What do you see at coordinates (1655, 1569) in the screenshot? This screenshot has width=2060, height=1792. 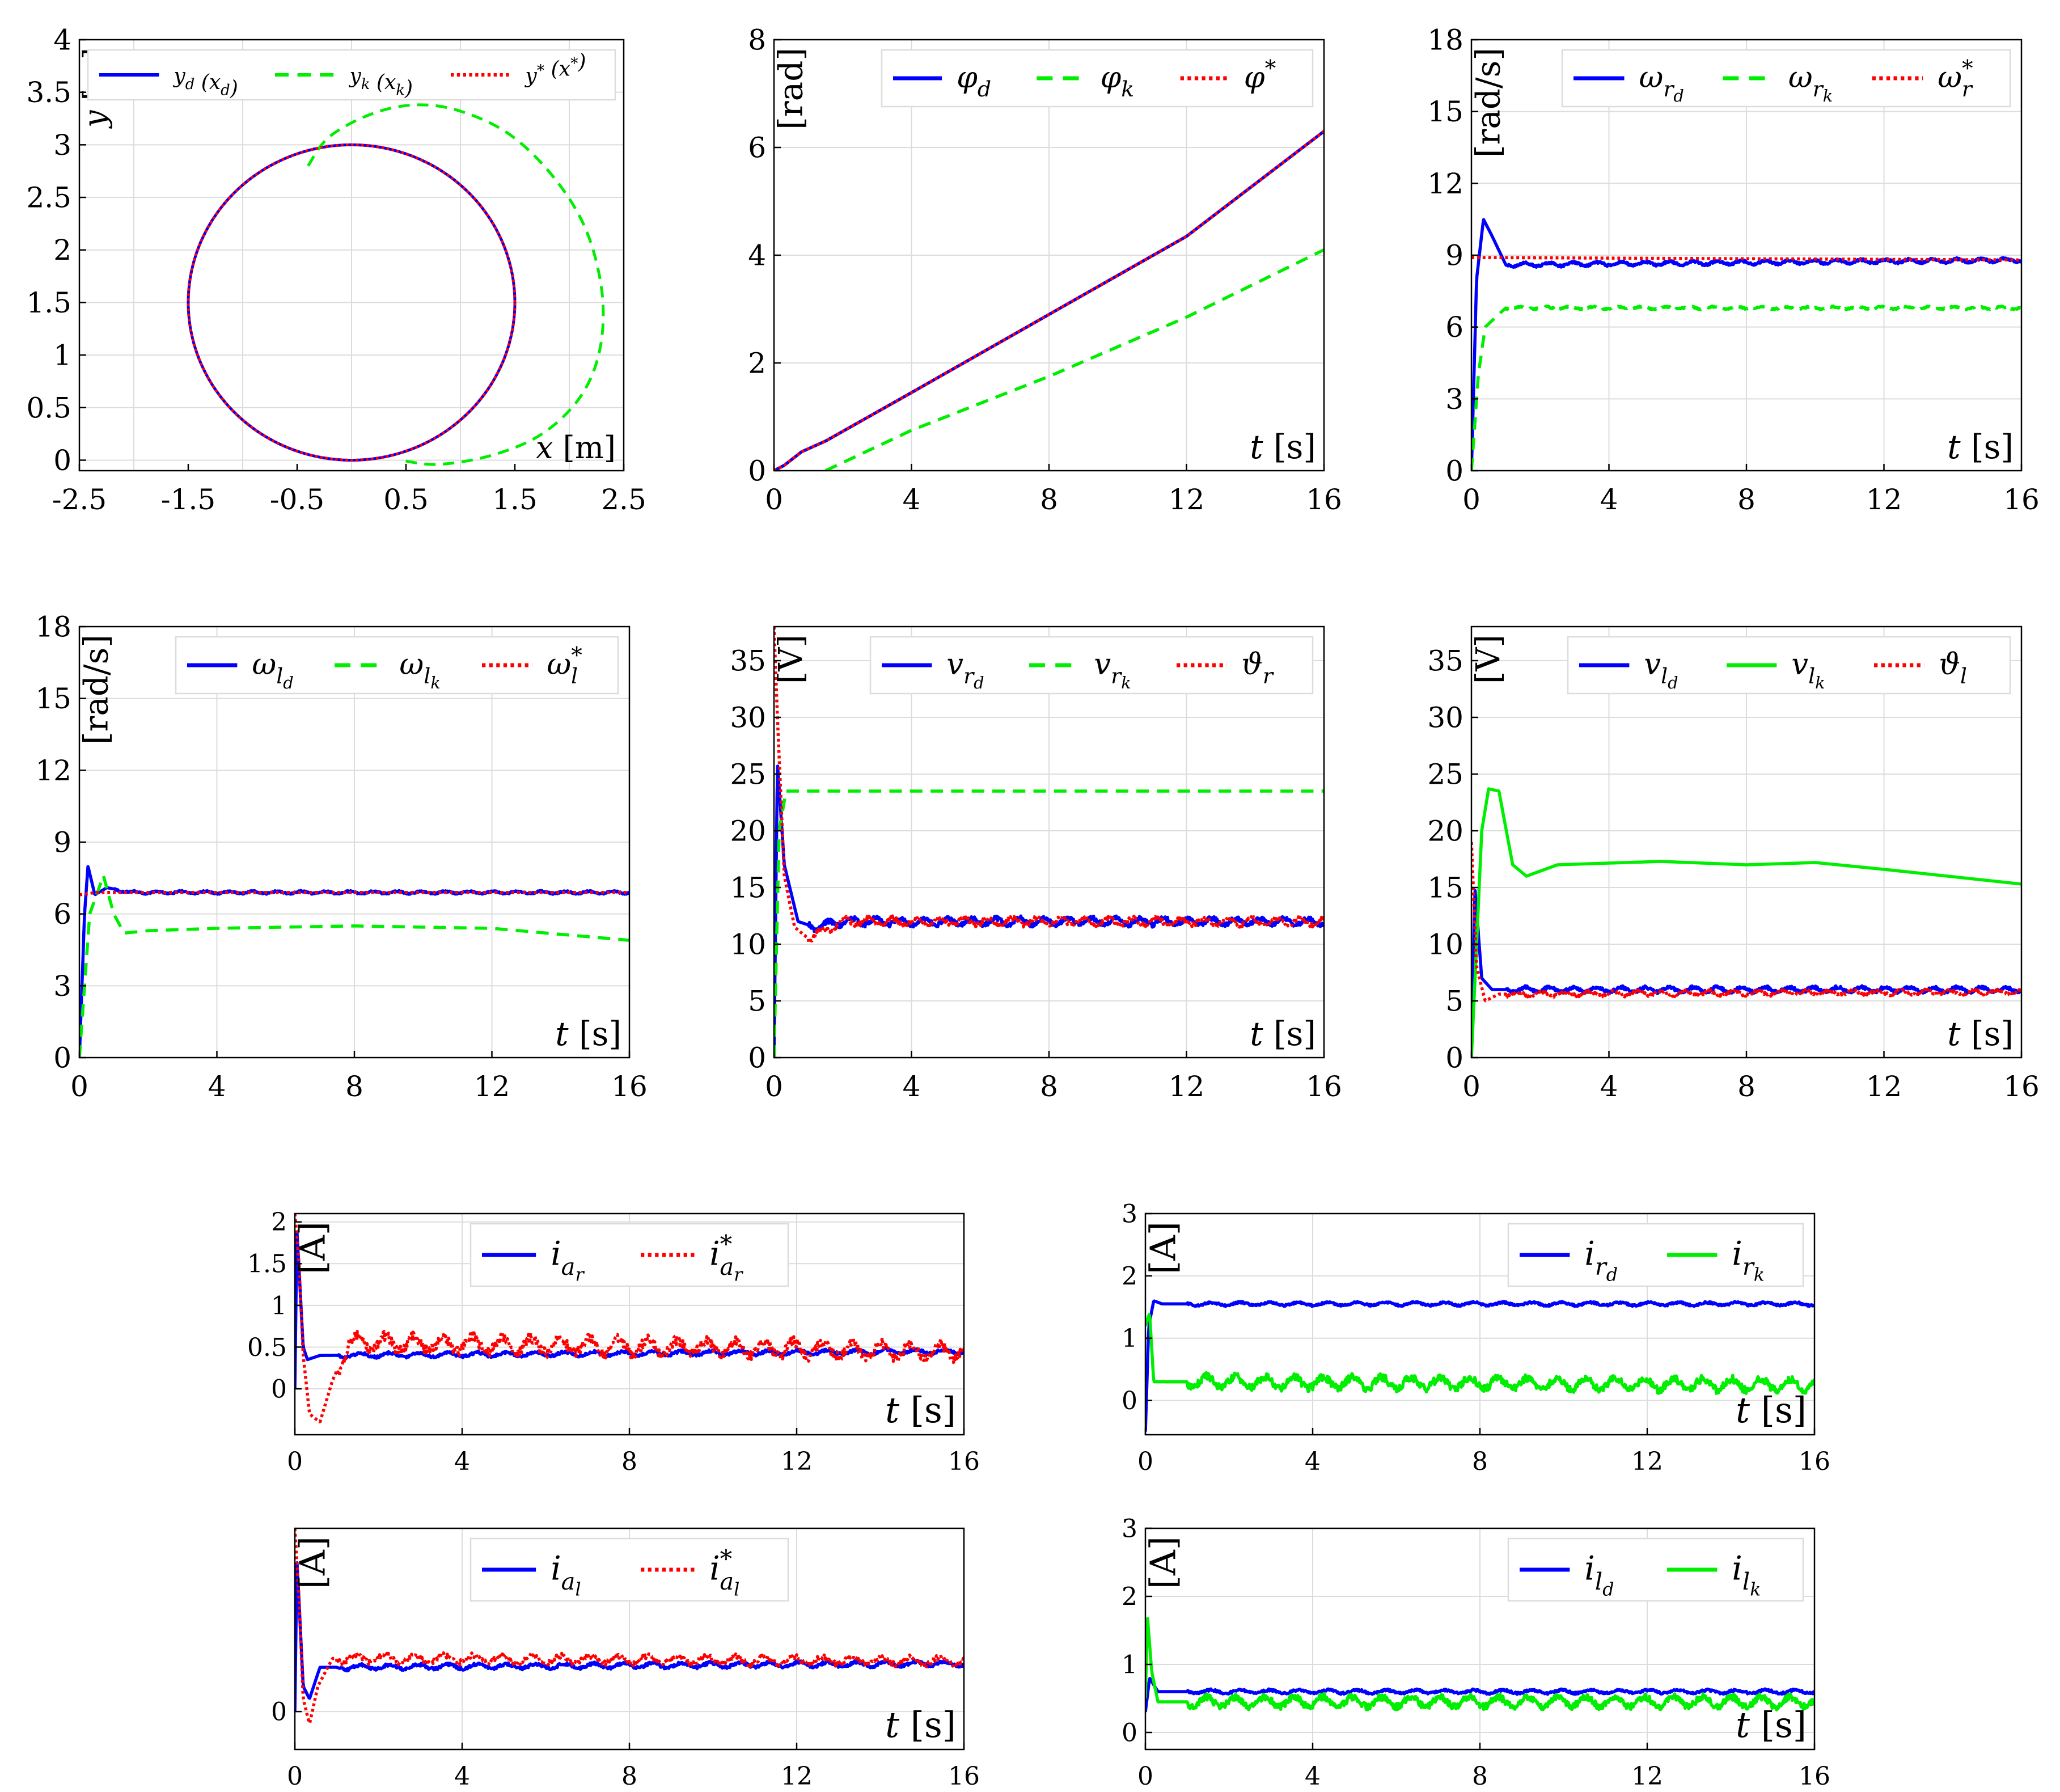 I see `legend: ild ilk` at bounding box center [1655, 1569].